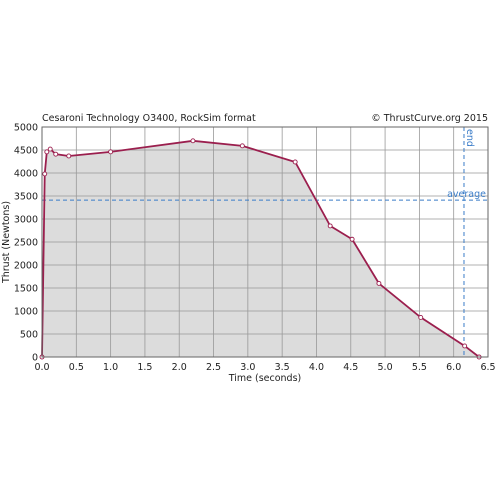 The width and height of the screenshot is (500, 504). What do you see at coordinates (144, 367) in the screenshot?
I see `x-tick-label: 1.5` at bounding box center [144, 367].